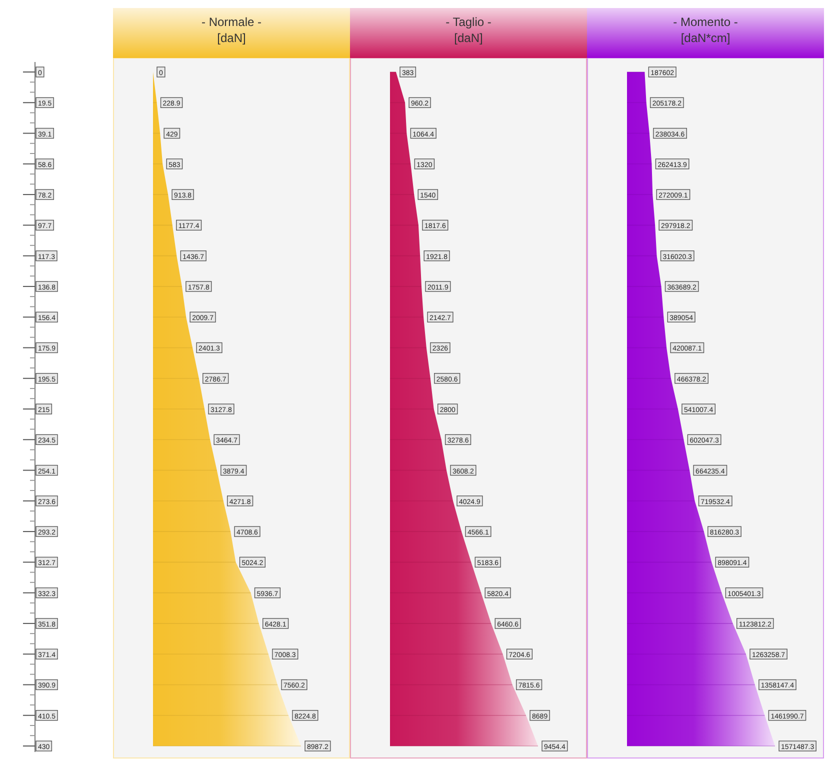 Image resolution: width=830 pixels, height=762 pixels. What do you see at coordinates (469, 22) in the screenshot?
I see `chart-title: - Taglio -` at bounding box center [469, 22].